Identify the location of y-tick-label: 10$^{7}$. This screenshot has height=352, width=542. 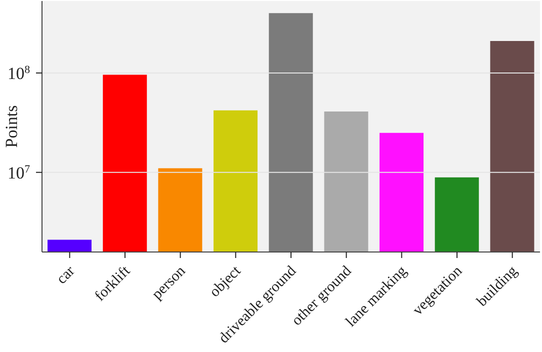
(19, 172).